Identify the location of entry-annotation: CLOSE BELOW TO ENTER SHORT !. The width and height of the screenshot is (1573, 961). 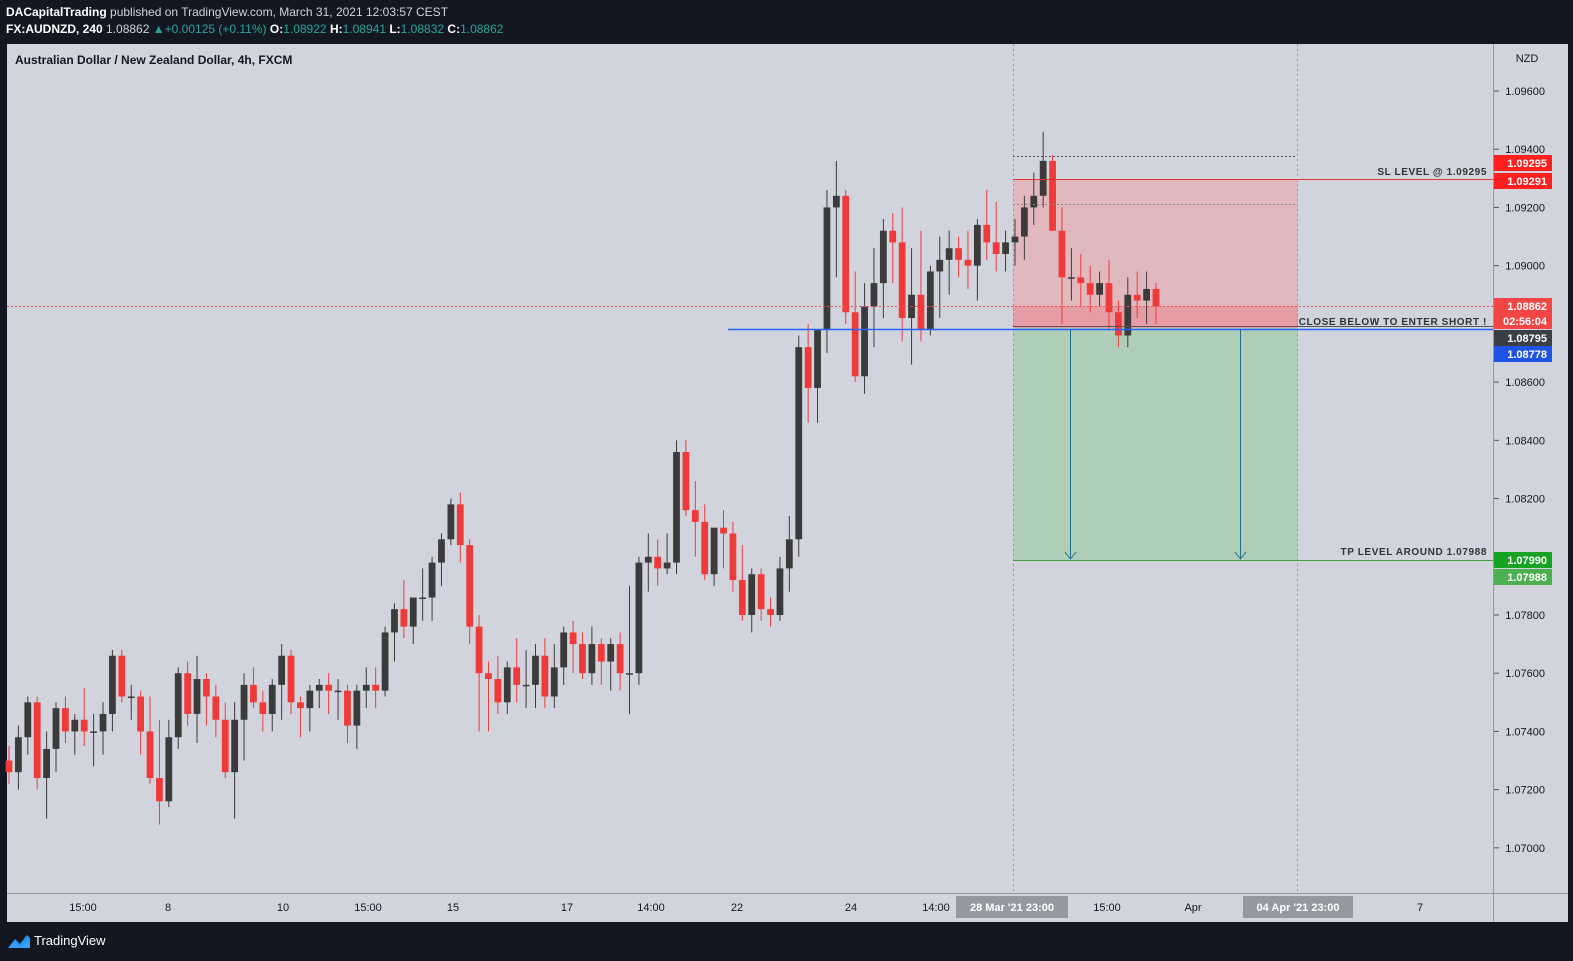
(1393, 322).